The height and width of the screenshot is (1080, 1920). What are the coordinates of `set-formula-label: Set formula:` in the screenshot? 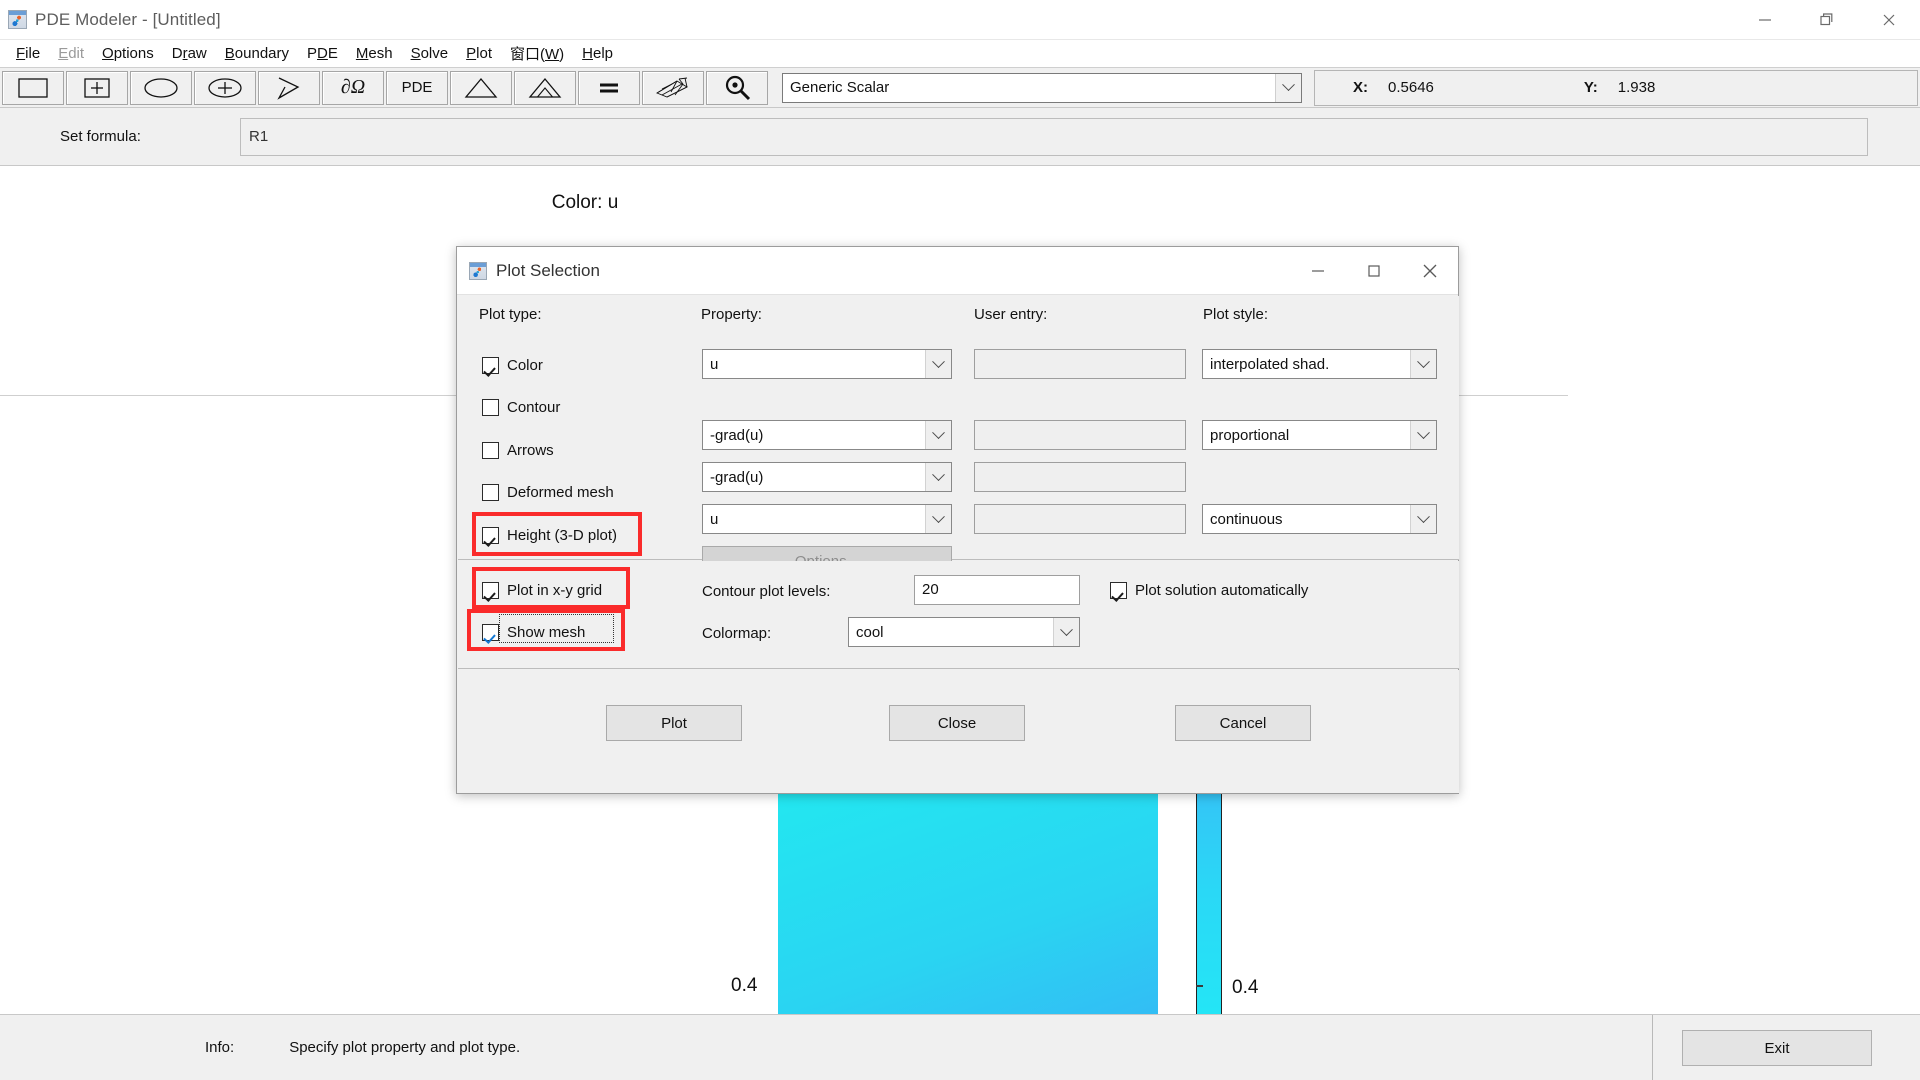 It's located at (100, 136).